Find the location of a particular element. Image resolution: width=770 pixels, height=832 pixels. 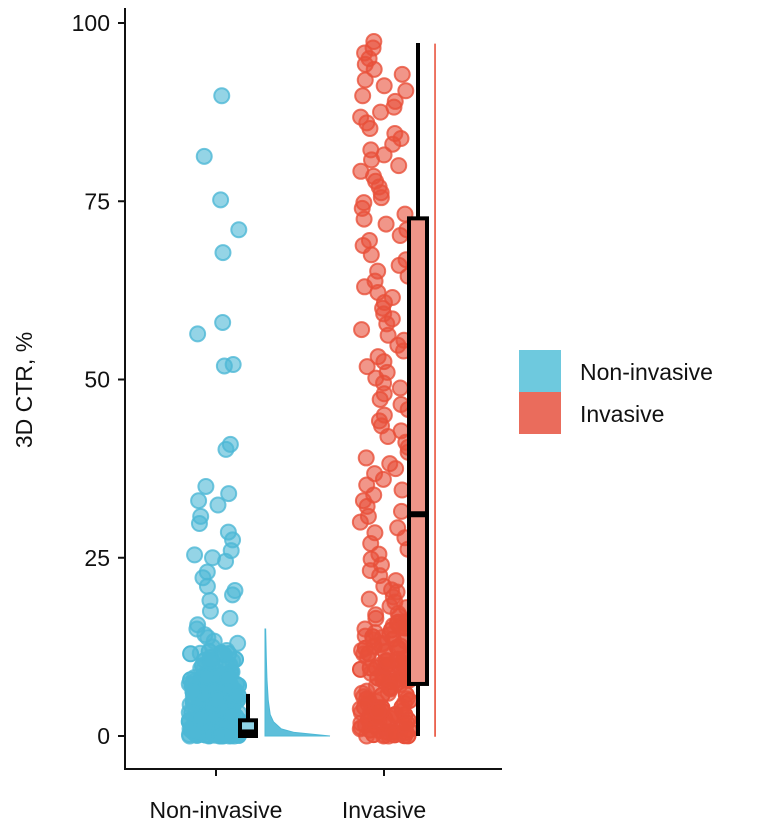

legend-swatch-invasive is located at coordinates (540, 413).